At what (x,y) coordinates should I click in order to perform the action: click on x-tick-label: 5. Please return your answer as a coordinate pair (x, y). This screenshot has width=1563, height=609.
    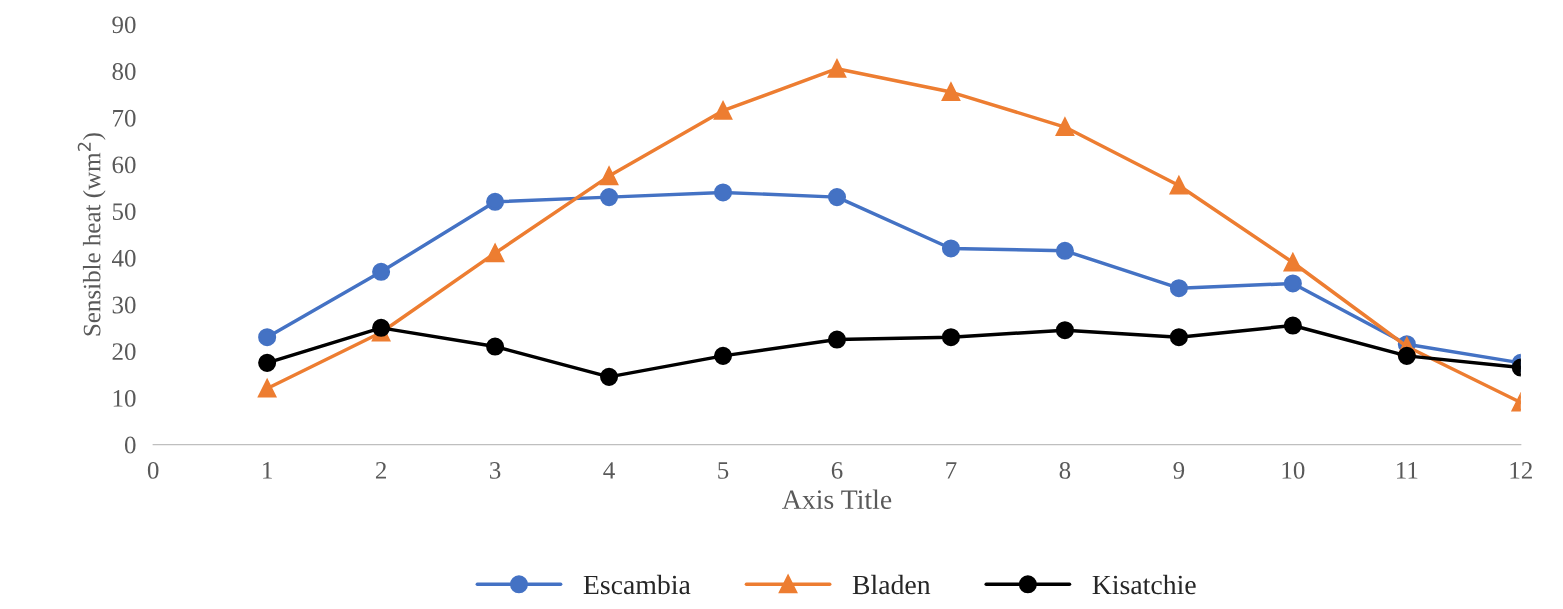
    Looking at the image, I should click on (723, 470).